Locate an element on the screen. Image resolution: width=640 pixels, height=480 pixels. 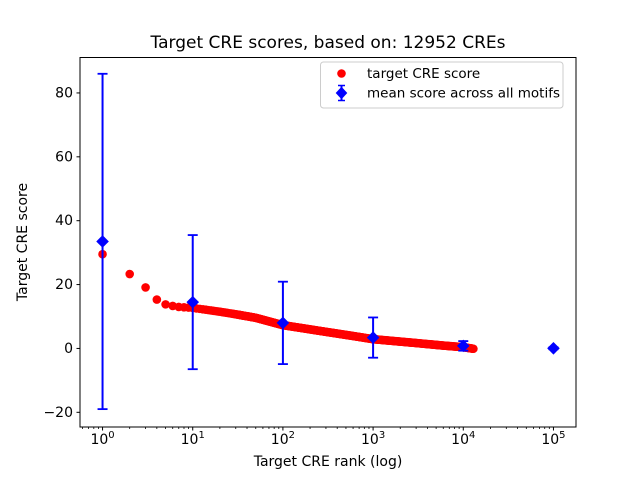
y-axis-label: Target CRE score is located at coordinates (23, 242).